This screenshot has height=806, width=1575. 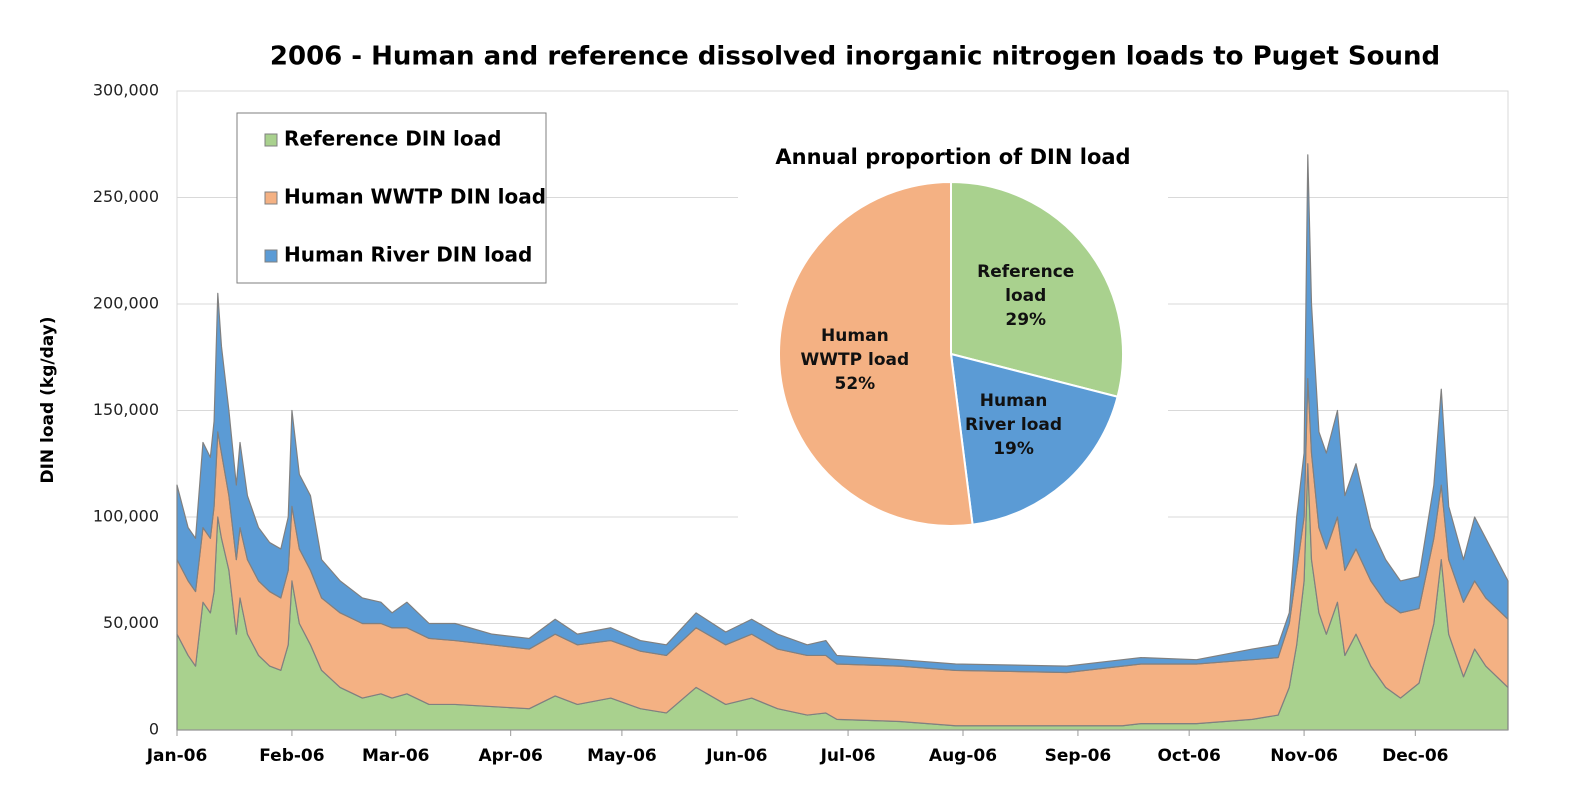 I want to click on x-tick-label: Aug-06, so click(x=963, y=756).